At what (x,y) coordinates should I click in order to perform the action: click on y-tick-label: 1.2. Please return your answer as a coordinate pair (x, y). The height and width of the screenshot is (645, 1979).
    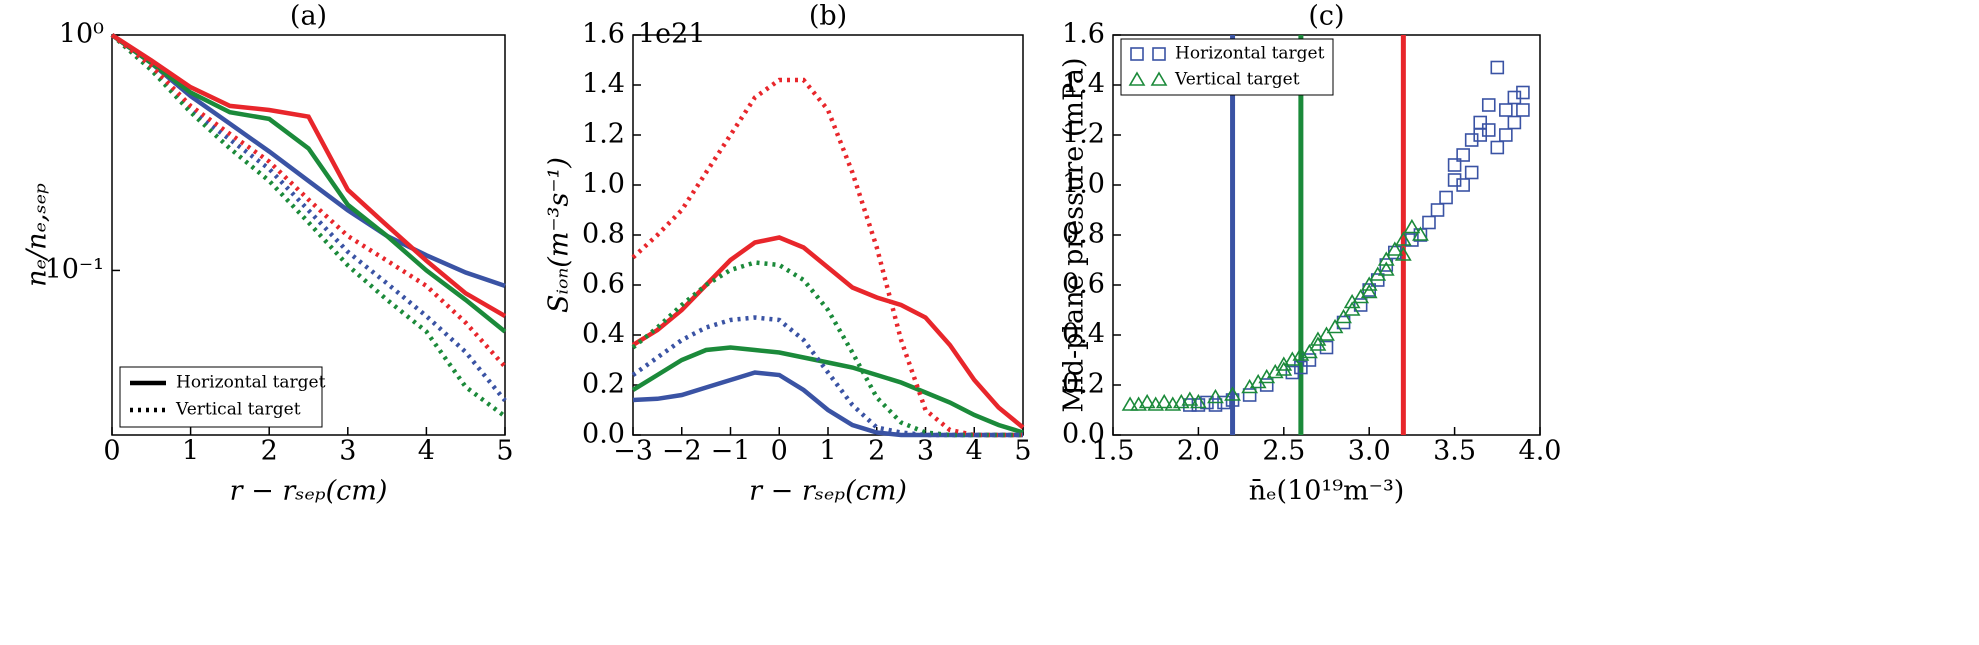
    Looking at the image, I should click on (603, 134).